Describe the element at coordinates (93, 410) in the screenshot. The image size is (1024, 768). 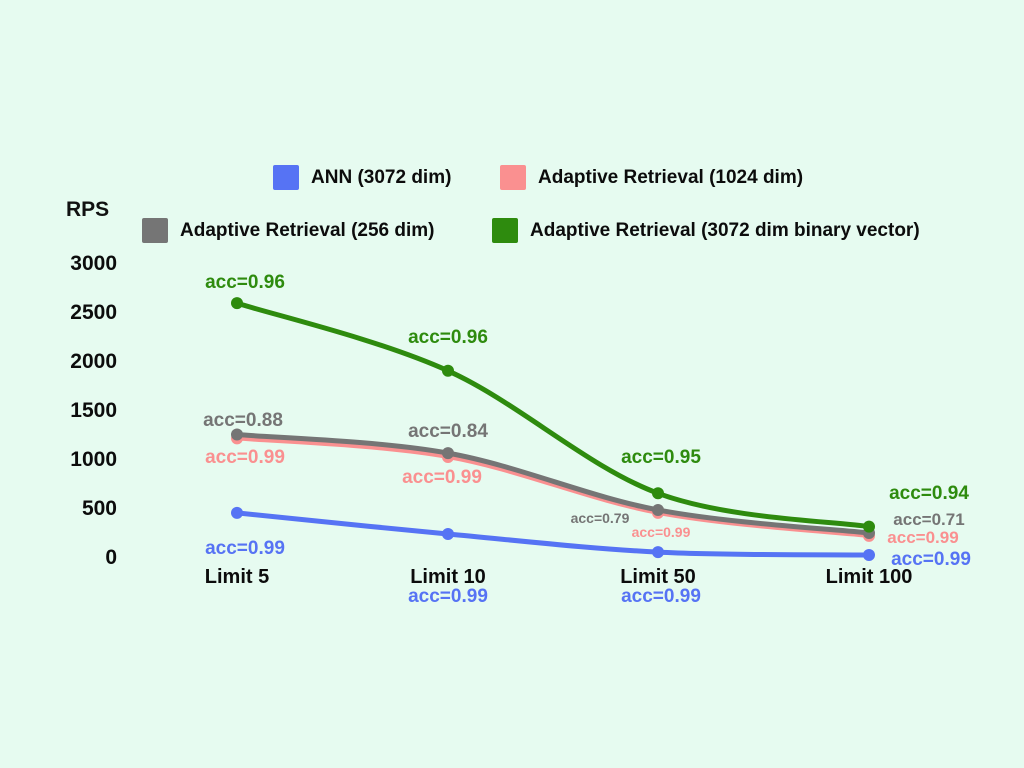
I see `y-tick-label: 1500` at that location.